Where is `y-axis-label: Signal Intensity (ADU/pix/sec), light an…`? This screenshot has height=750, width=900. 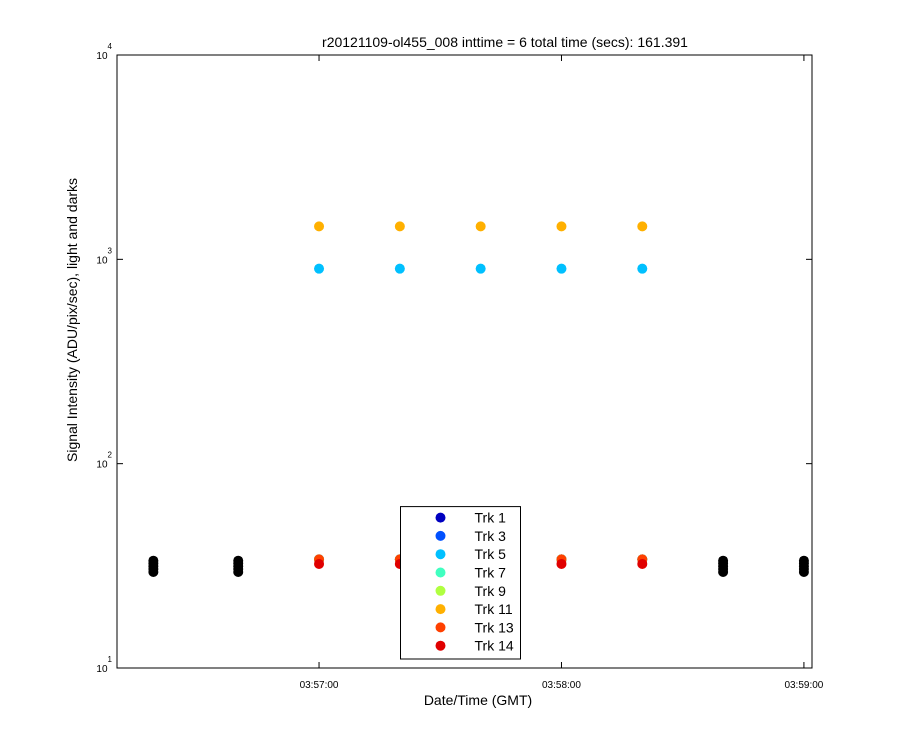
y-axis-label: Signal Intensity (ADU/pix/sec), light an… is located at coordinates (72, 320).